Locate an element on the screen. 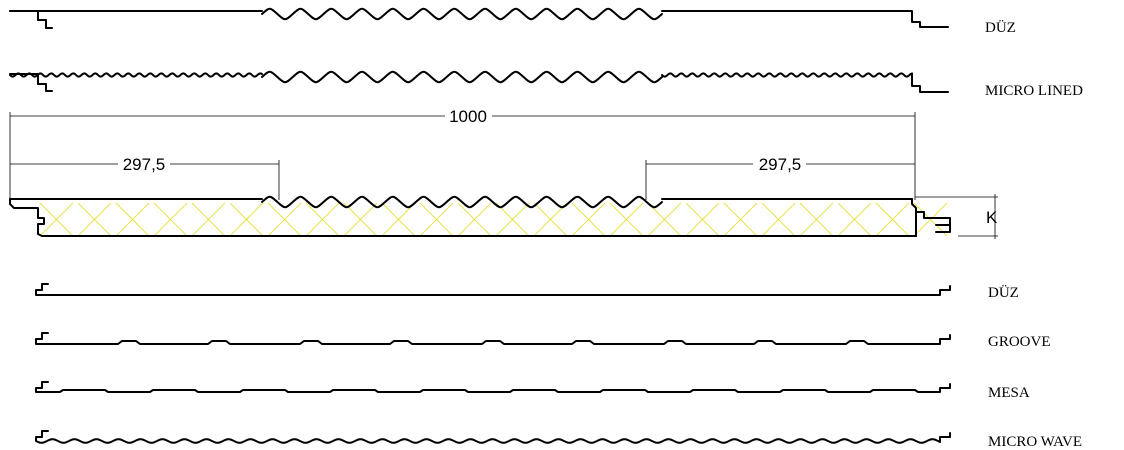  dimension-thickness-text: K is located at coordinates (992, 217).